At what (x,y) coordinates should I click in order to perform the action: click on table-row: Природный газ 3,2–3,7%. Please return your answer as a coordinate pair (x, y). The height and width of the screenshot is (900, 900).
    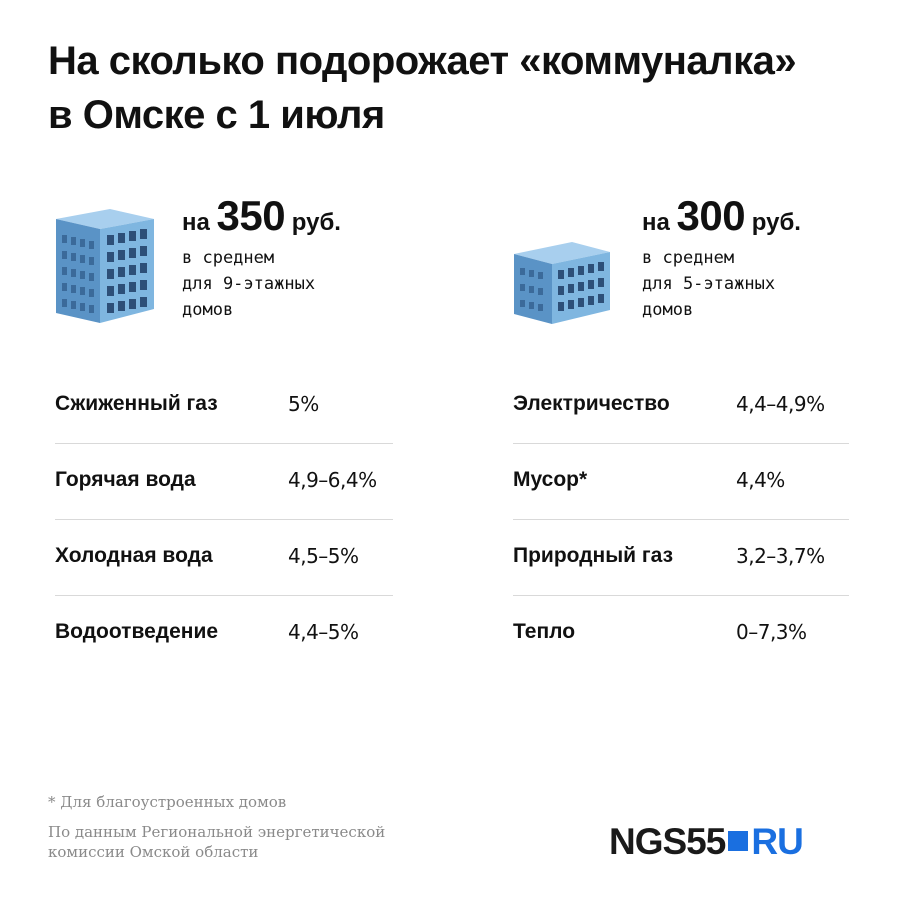
    Looking at the image, I should click on (681, 558).